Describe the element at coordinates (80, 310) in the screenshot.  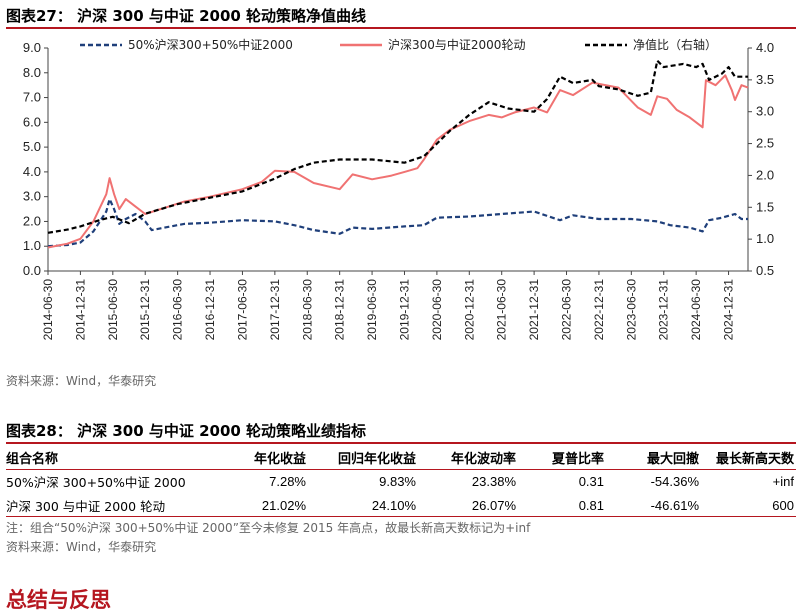
I see `x-tick-label: 2014-12-31` at that location.